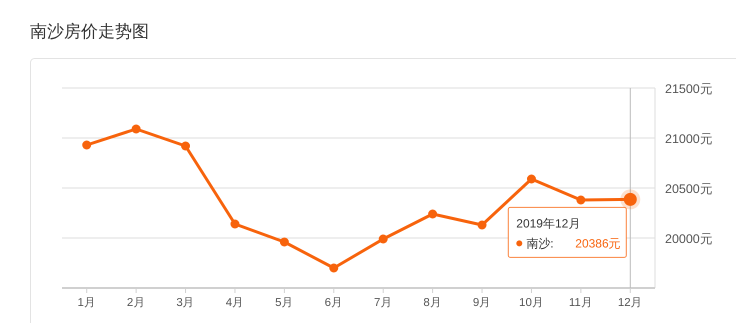  What do you see at coordinates (333, 302) in the screenshot?
I see `x-tick-label: 6月` at bounding box center [333, 302].